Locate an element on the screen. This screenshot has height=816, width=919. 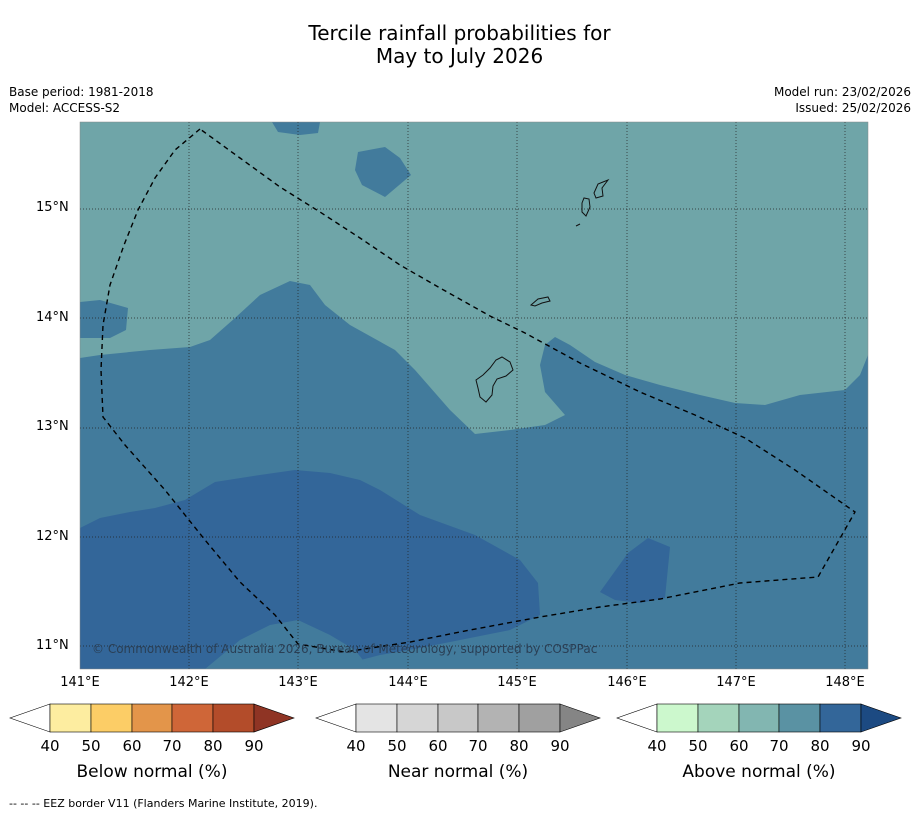
cb-title-near: Near normal (%) is located at coordinates (458, 772).